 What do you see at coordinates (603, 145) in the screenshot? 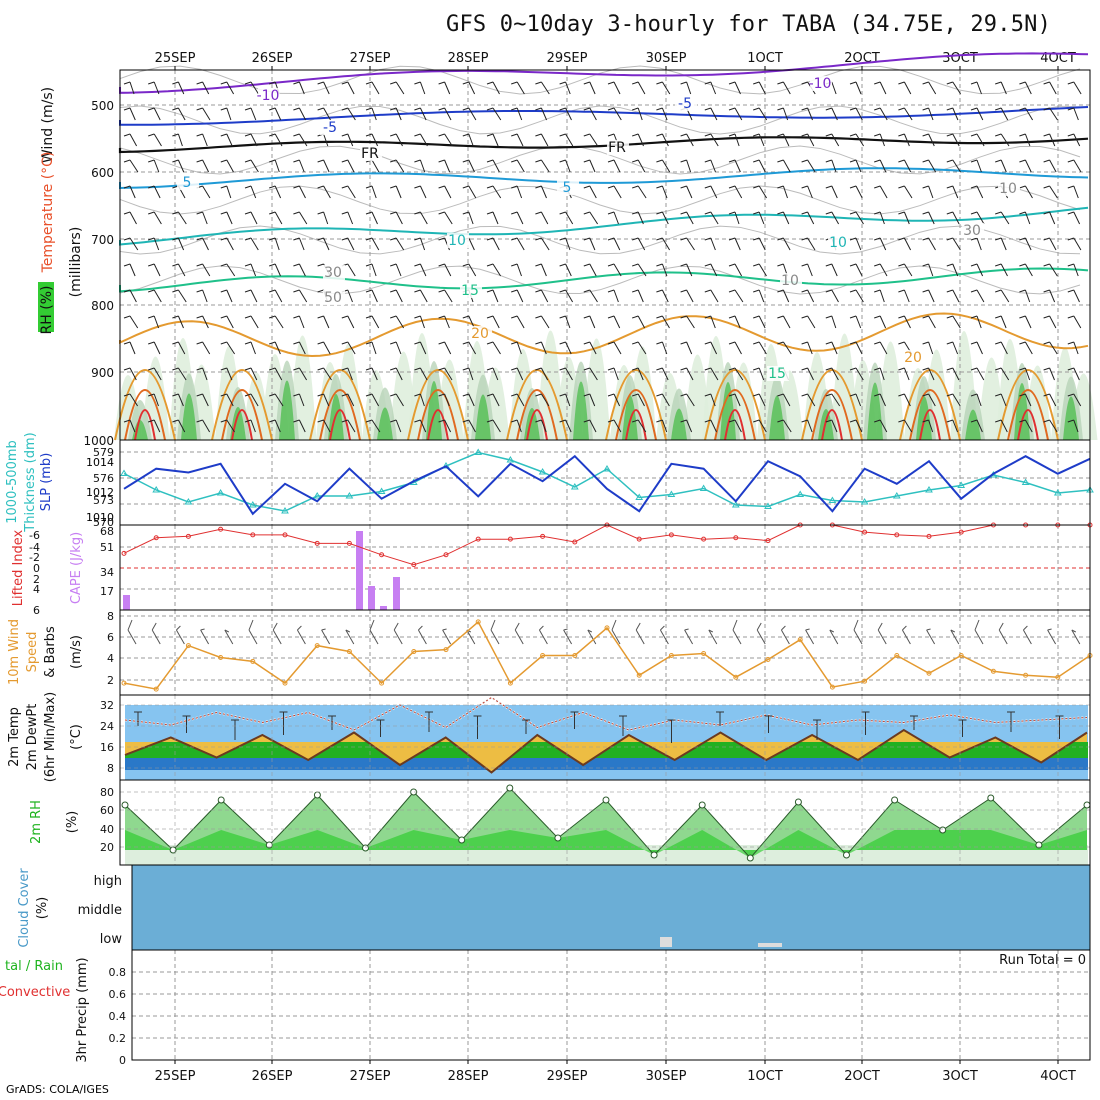
I see `temp-contour-freezing` at bounding box center [603, 145].